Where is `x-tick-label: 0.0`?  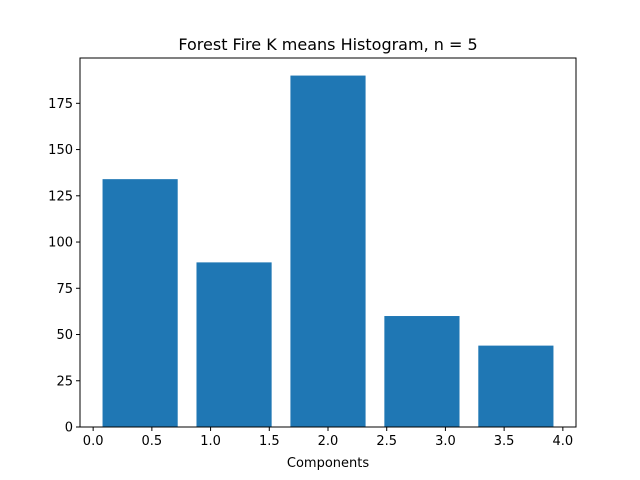
x-tick-label: 0.0 is located at coordinates (93, 441).